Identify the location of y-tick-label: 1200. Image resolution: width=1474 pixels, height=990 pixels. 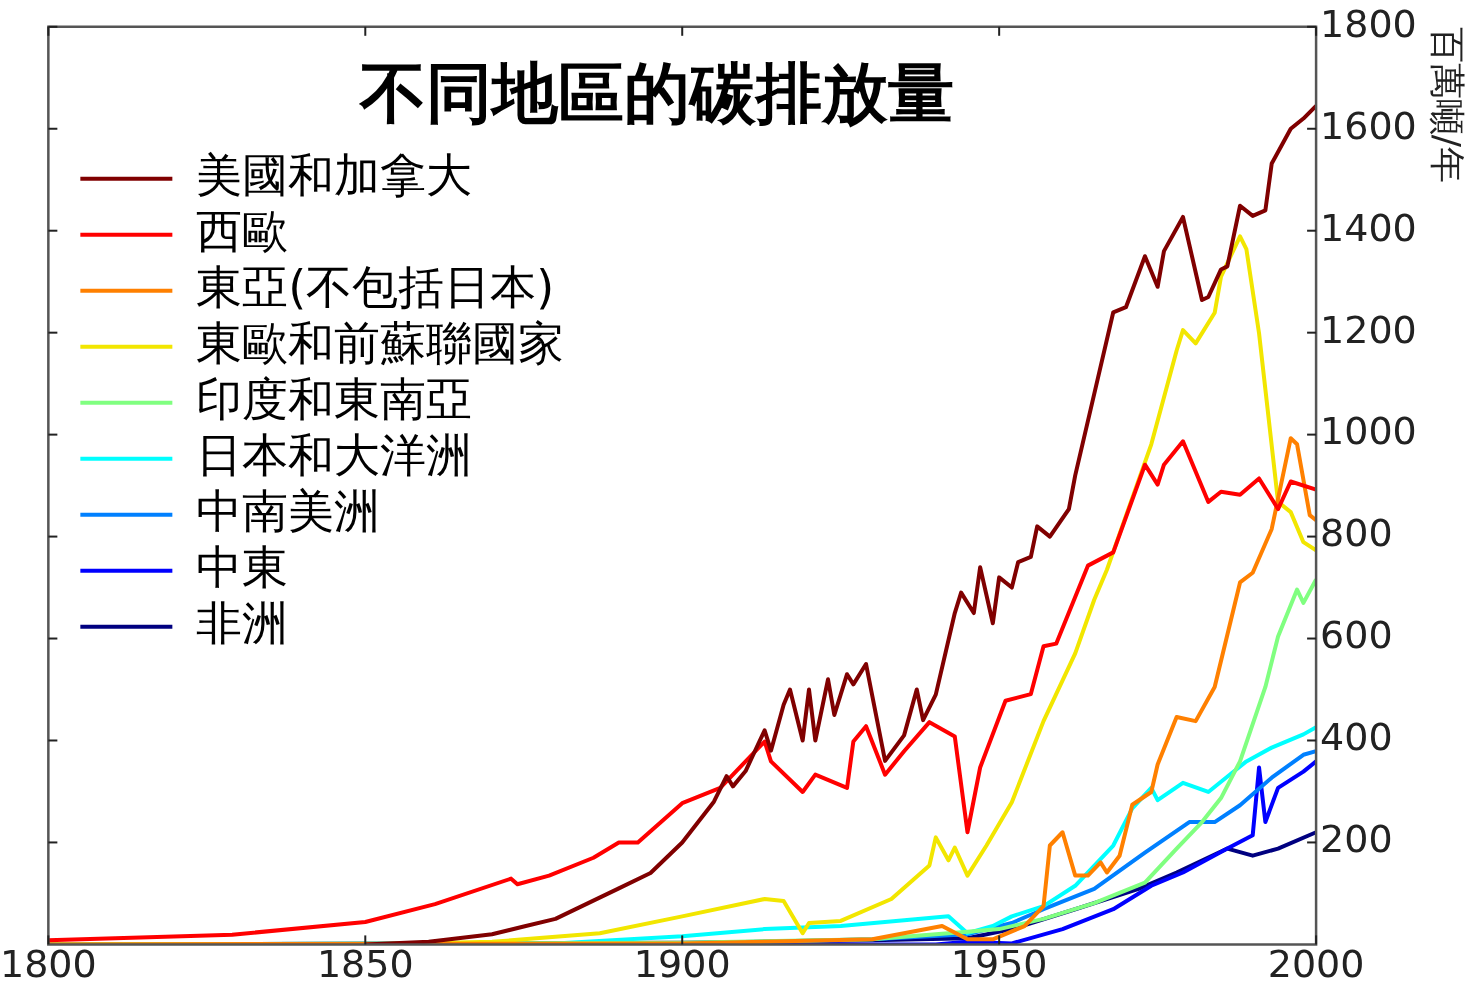
(1368, 329).